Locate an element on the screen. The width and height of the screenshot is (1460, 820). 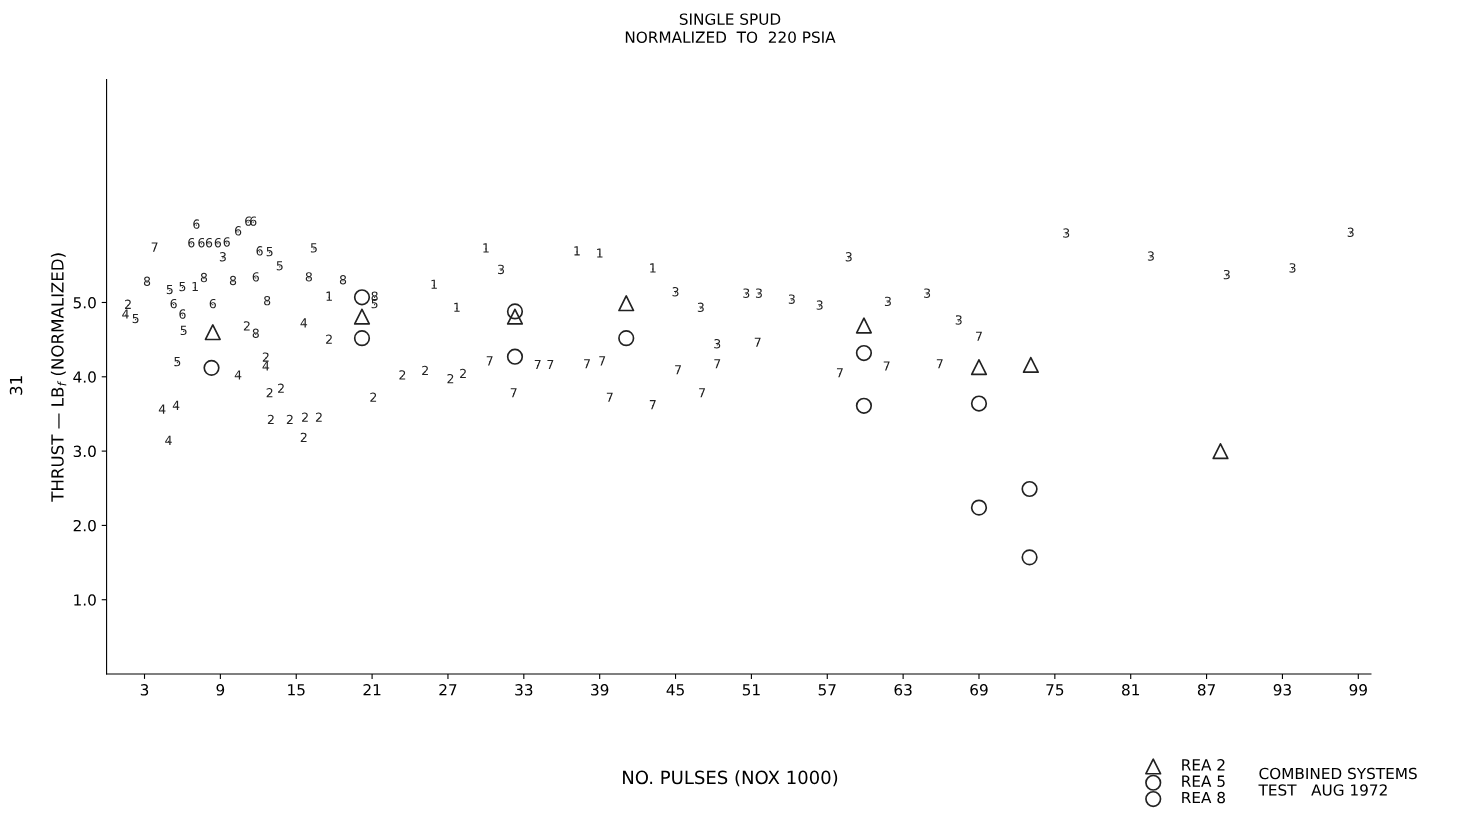
x-axis-title: NO. PULSES (NOX 1000) is located at coordinates (730, 778).